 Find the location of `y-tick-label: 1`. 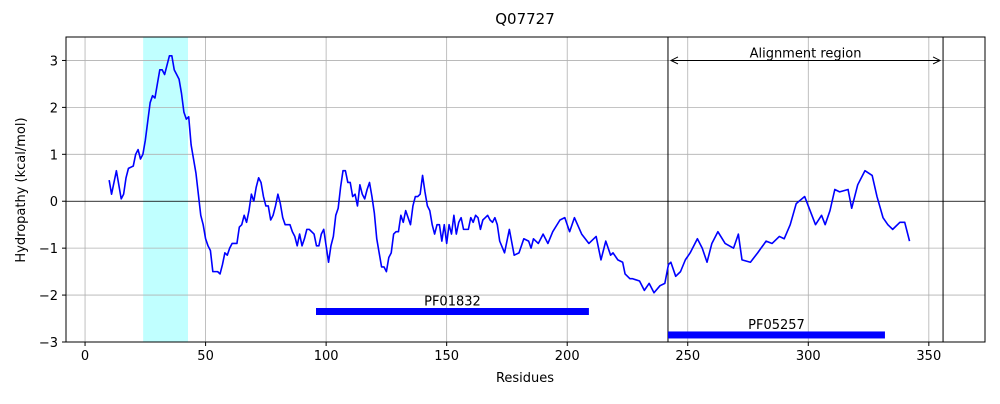

y-tick-label: 1 is located at coordinates (54, 155).